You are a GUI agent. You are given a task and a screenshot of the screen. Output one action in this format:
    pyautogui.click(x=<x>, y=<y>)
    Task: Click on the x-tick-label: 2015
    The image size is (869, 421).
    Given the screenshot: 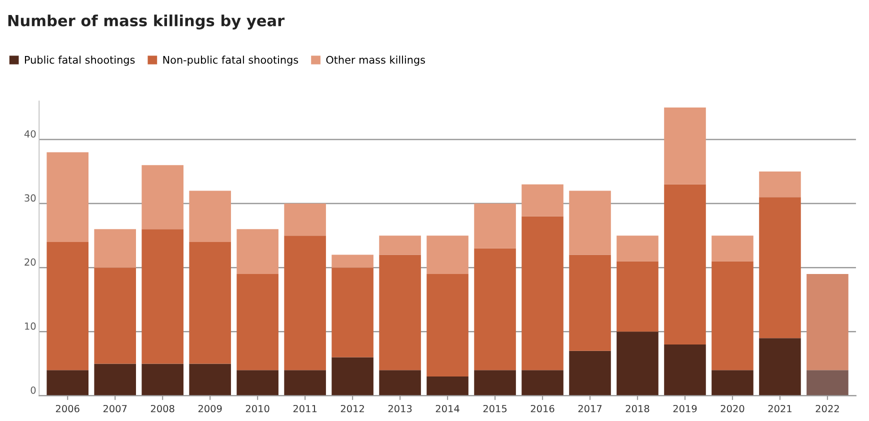 What is the action you would take?
    pyautogui.click(x=495, y=408)
    